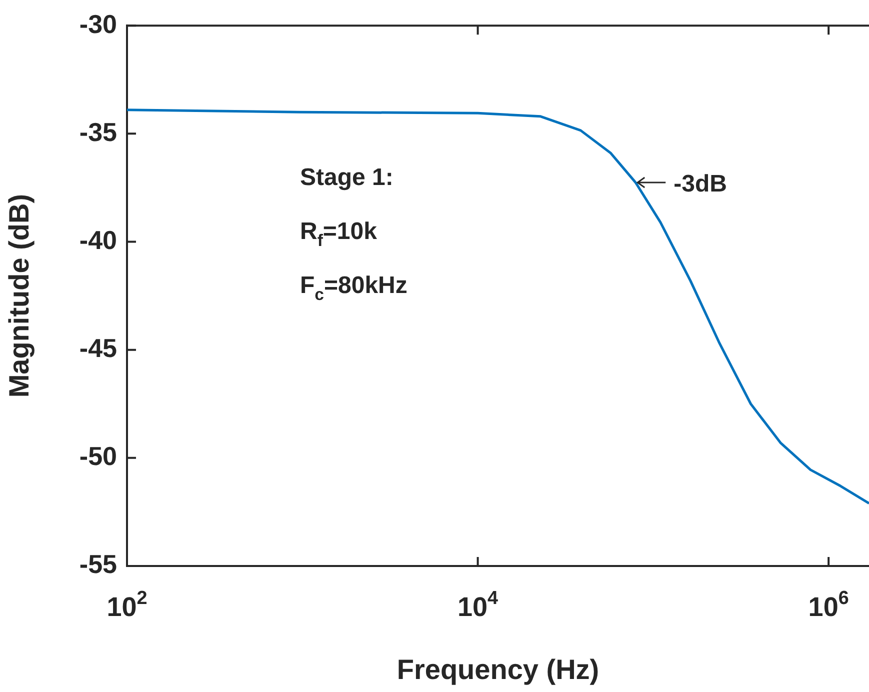  I want to click on annotation: -3dB, so click(700, 184).